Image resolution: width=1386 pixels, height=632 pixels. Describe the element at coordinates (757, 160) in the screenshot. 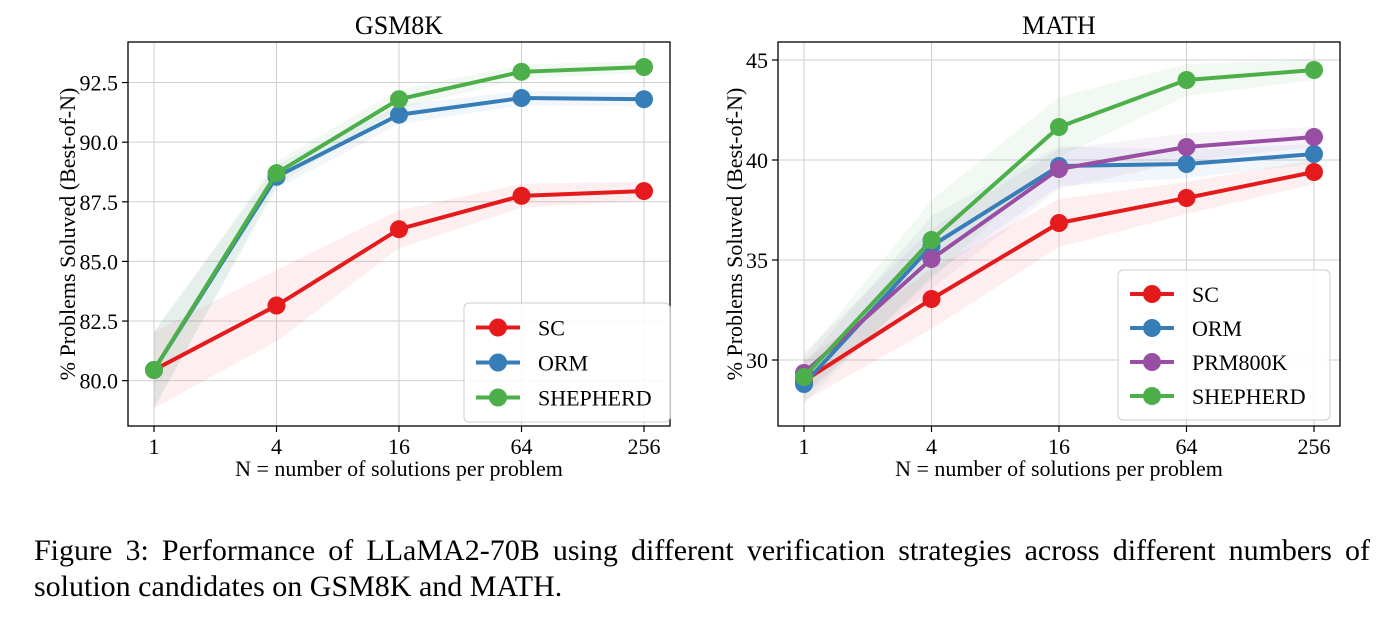

I see `math-ytick-label-2: 40` at that location.